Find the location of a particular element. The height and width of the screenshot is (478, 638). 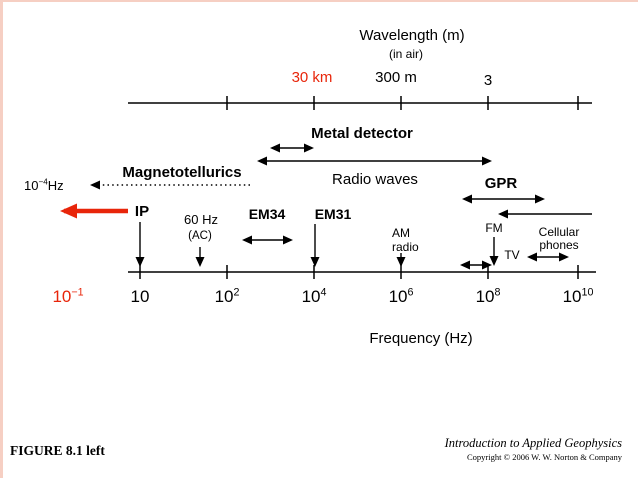

credit-book-title: Introduction to Applied Geophysics is located at coordinates (533, 443).